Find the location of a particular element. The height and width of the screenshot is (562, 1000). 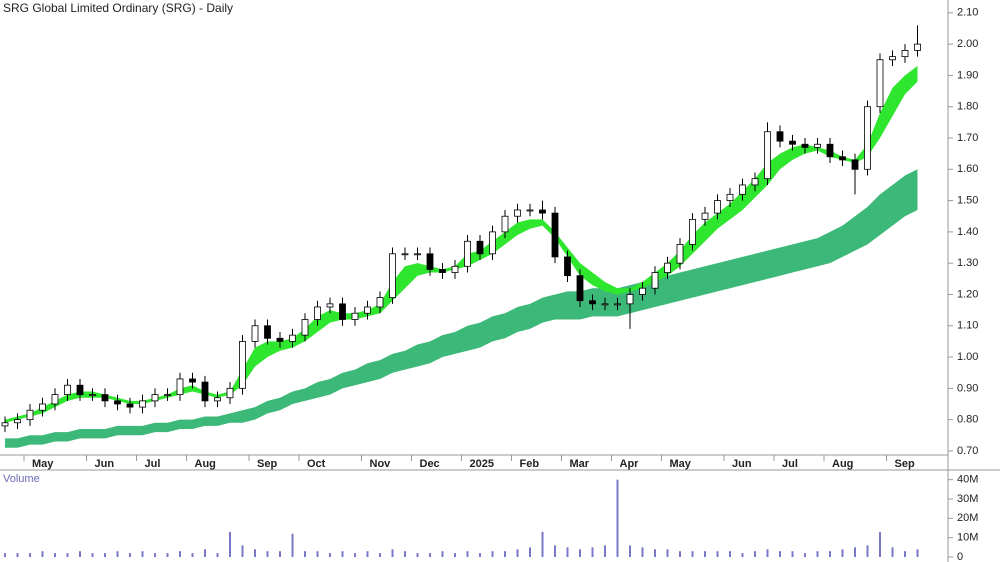

x-tick-label: 2025 is located at coordinates (482, 464).